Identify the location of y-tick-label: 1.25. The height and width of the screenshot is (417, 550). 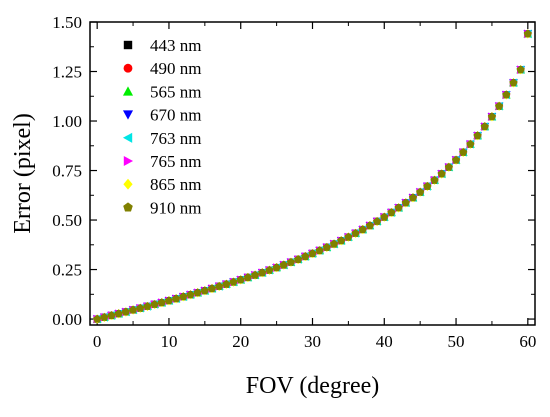
(67, 72).